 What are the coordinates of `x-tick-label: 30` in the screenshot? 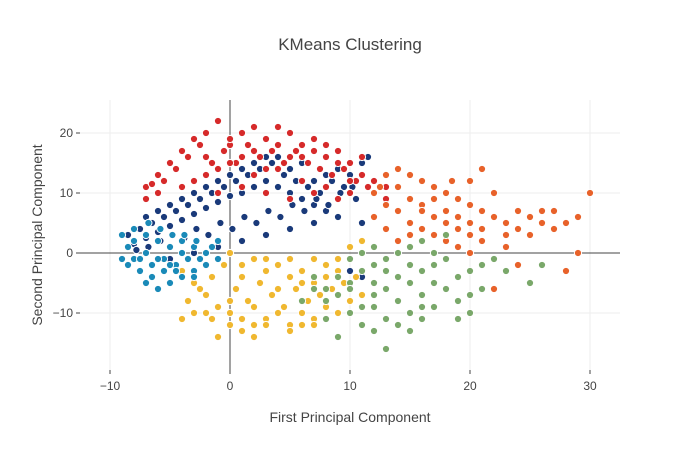 It's located at (590, 386).